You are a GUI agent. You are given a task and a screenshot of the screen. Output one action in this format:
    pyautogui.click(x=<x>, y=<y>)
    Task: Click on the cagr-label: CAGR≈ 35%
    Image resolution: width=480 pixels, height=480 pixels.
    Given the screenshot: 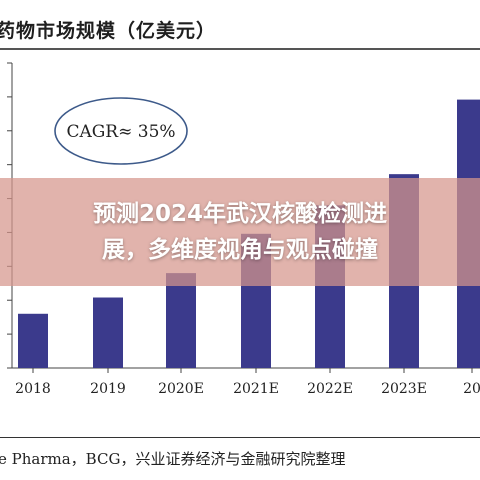 What is the action you would take?
    pyautogui.click(x=120, y=132)
    